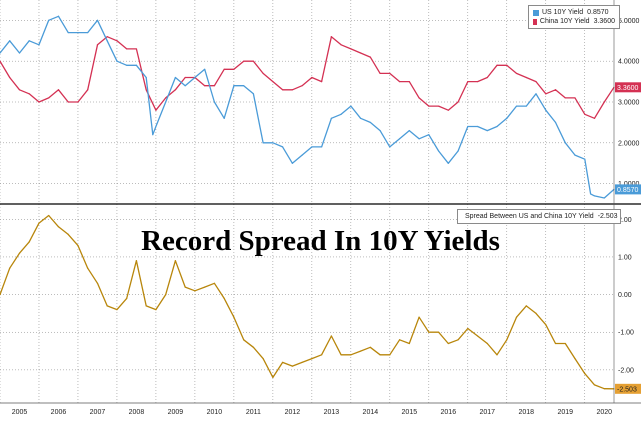 This screenshot has height=425, width=641. Describe the element at coordinates (293, 412) in the screenshot. I see `x-tick-label: 2012` at that location.